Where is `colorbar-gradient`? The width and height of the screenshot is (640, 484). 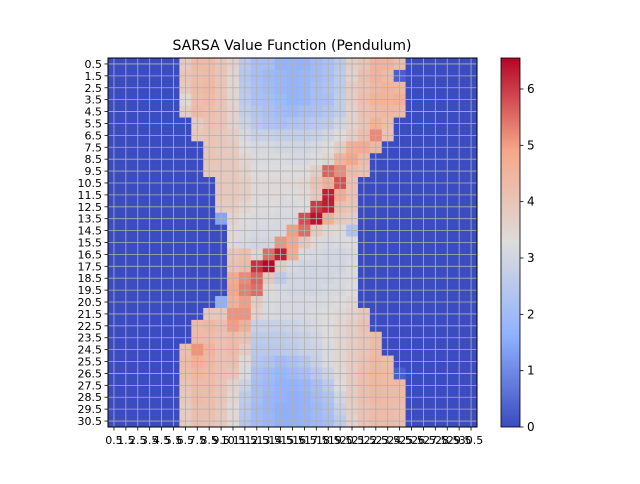
colorbar-gradient is located at coordinates (510, 242).